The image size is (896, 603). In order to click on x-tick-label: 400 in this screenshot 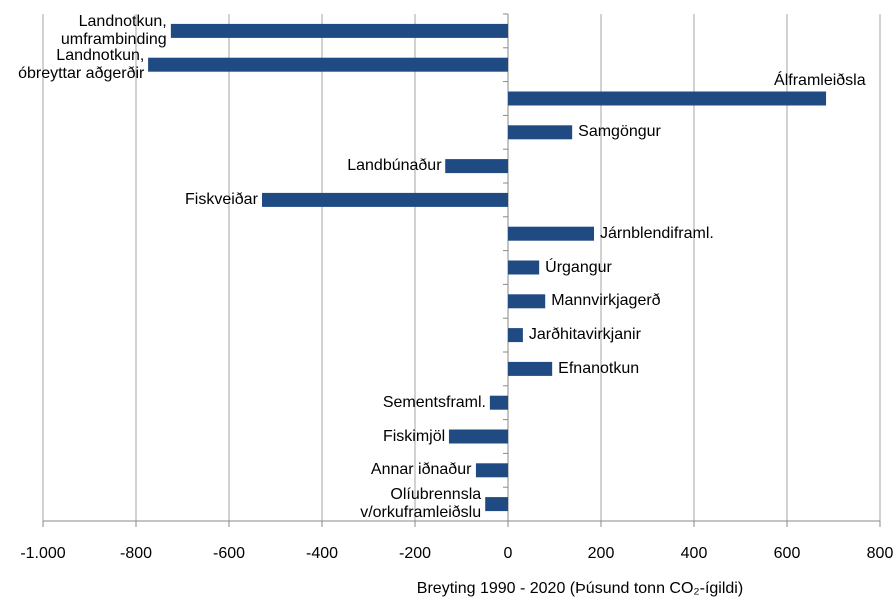, I will do `click(694, 553)`.